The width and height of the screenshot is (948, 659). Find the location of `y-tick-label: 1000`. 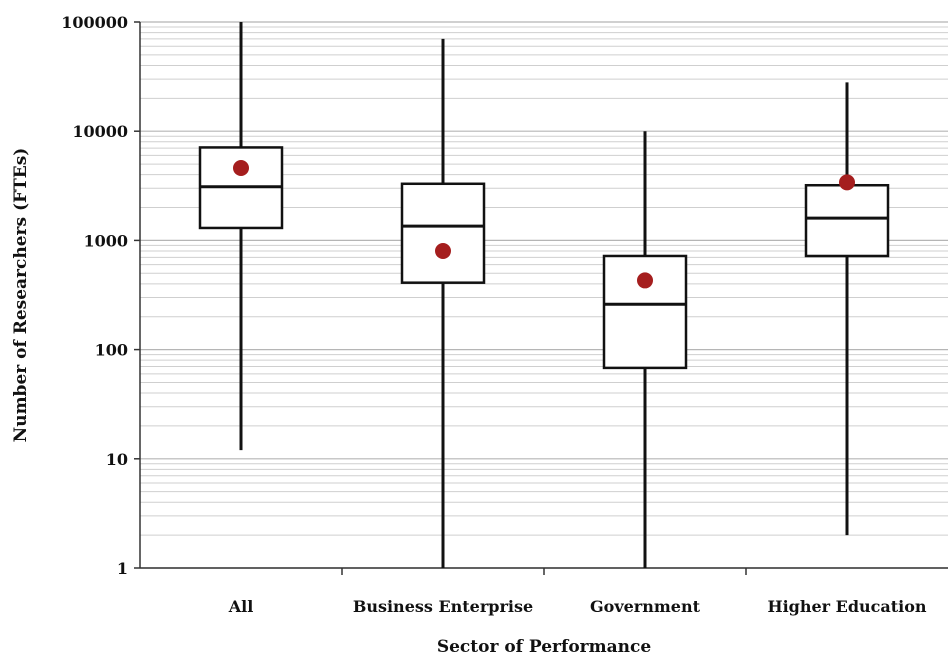

y-tick-label: 1000 is located at coordinates (105, 240).